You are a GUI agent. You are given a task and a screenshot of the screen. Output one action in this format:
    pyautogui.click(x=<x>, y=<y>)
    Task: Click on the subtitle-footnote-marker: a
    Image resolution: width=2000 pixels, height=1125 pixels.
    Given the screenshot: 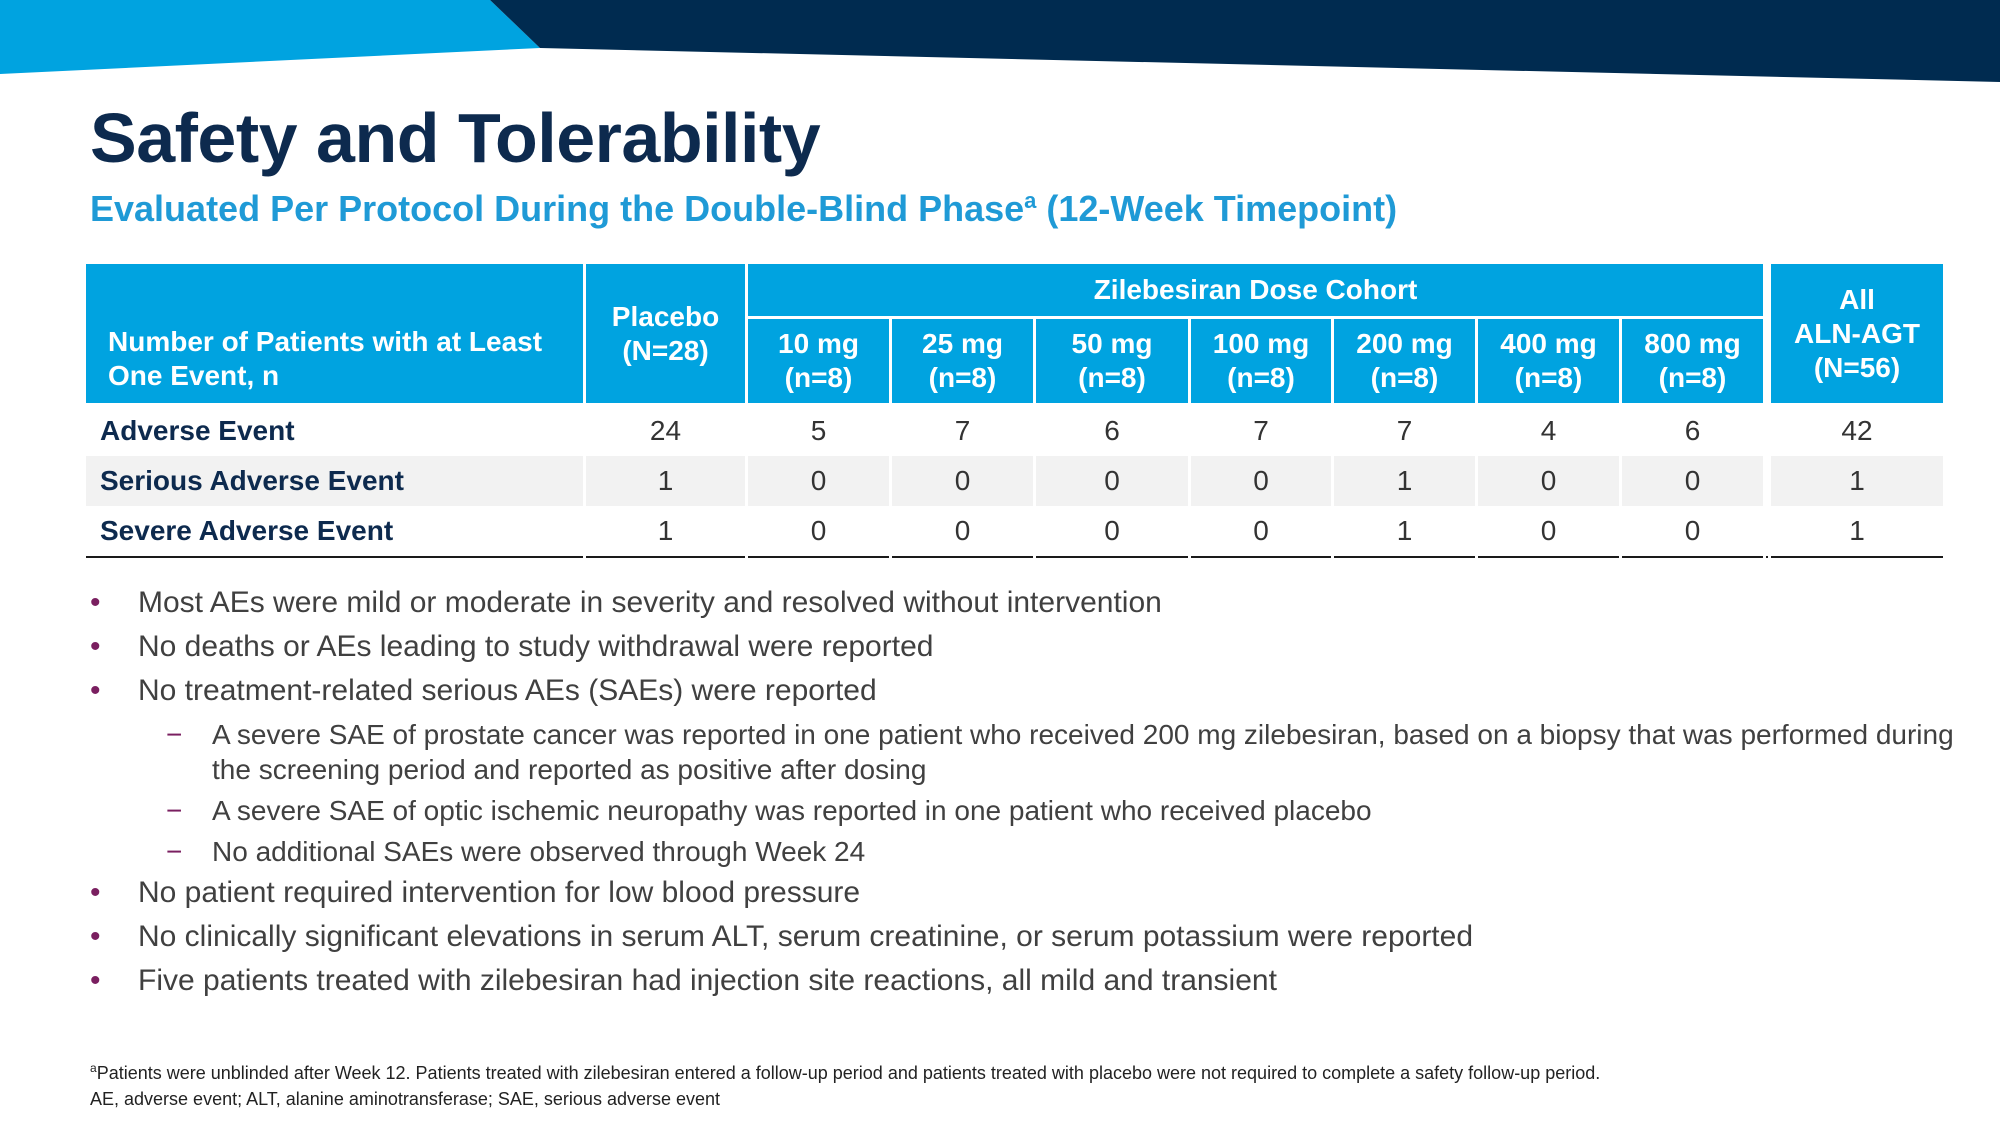 What is the action you would take?
    pyautogui.click(x=1030, y=200)
    